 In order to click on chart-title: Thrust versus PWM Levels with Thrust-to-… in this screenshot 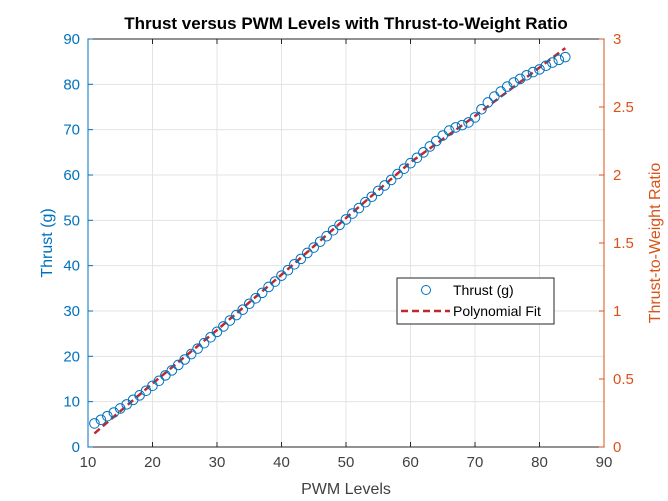, I will do `click(346, 23)`.